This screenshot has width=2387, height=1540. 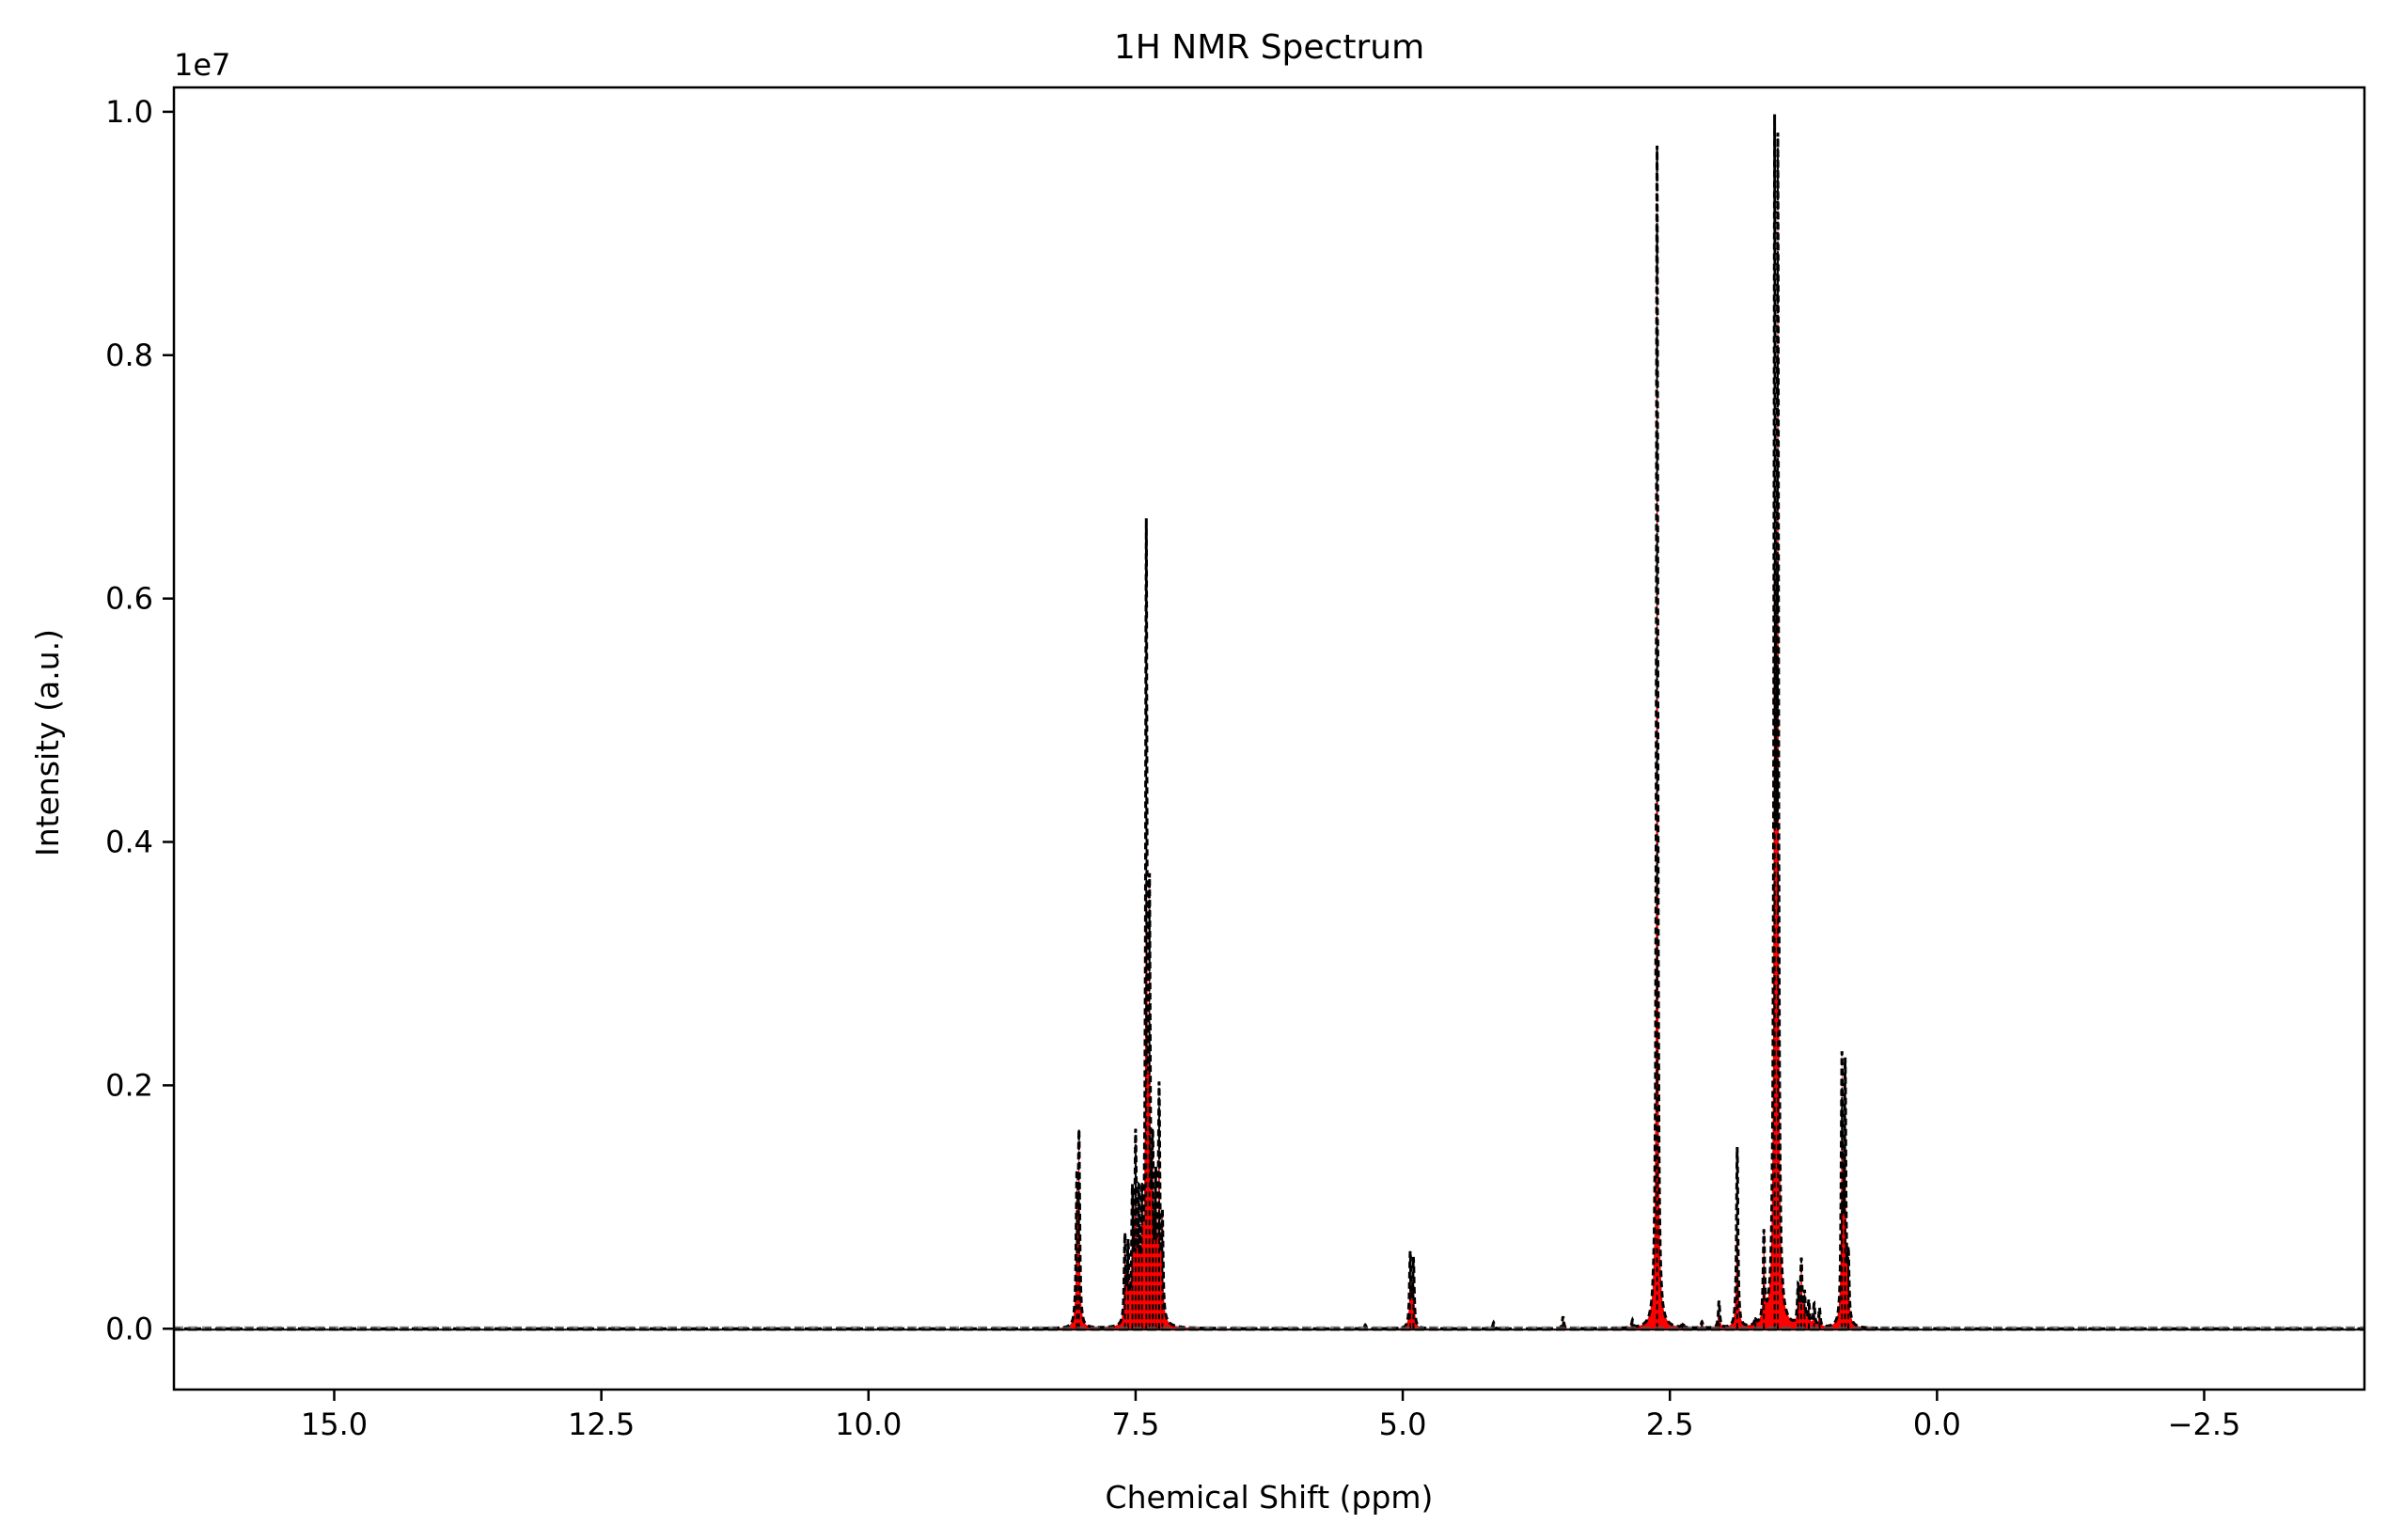 I want to click on x-tick-label: 12.5, so click(x=601, y=1424).